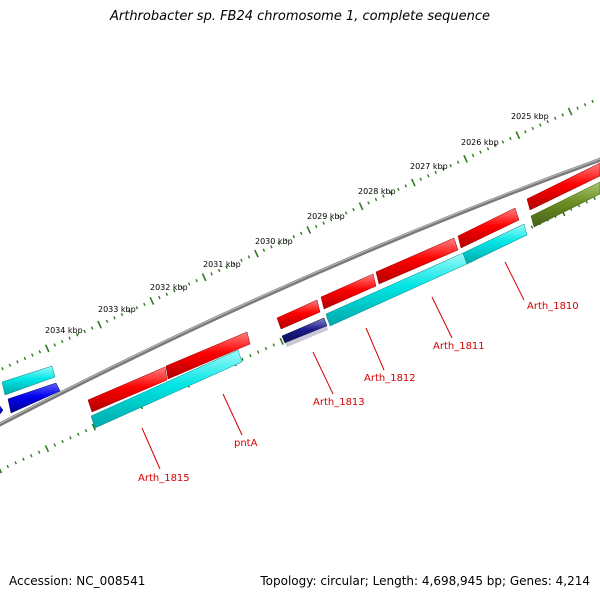  What do you see at coordinates (339, 402) in the screenshot?
I see `gene-label-arth-1813: Arth_1813` at bounding box center [339, 402].